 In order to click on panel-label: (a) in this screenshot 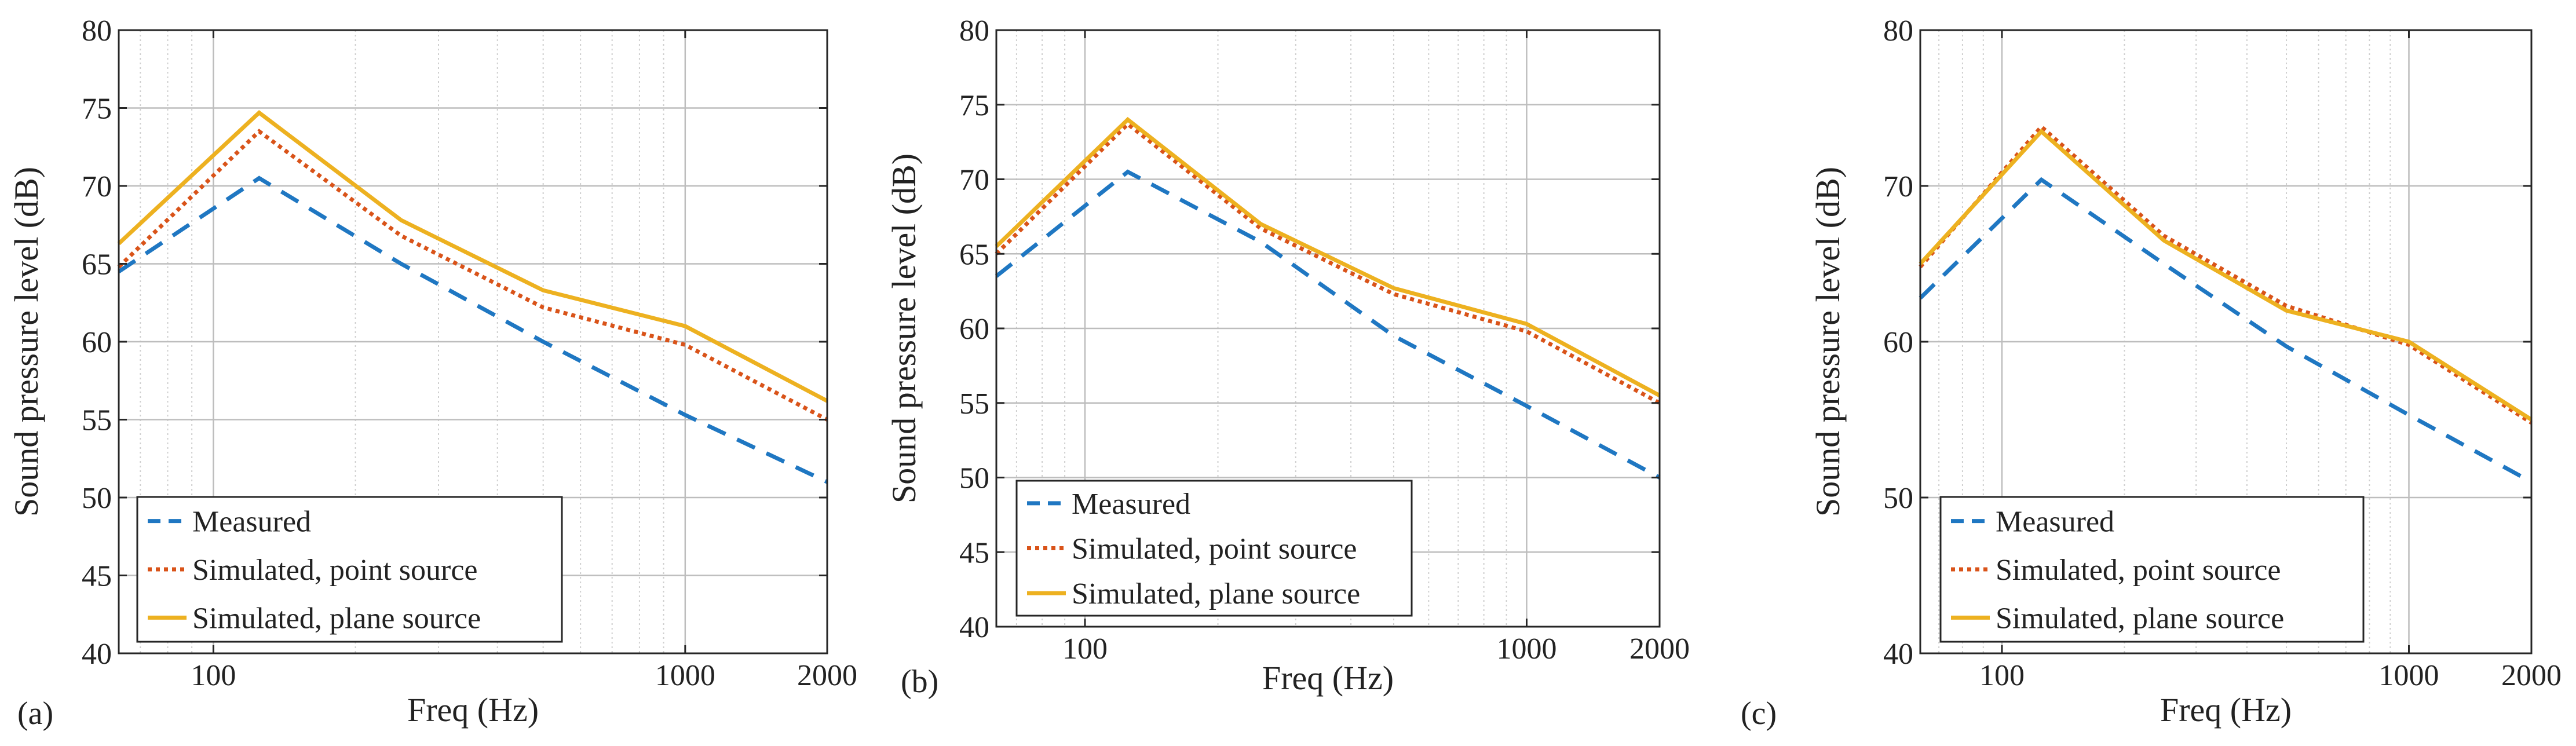, I will do `click(35, 714)`.